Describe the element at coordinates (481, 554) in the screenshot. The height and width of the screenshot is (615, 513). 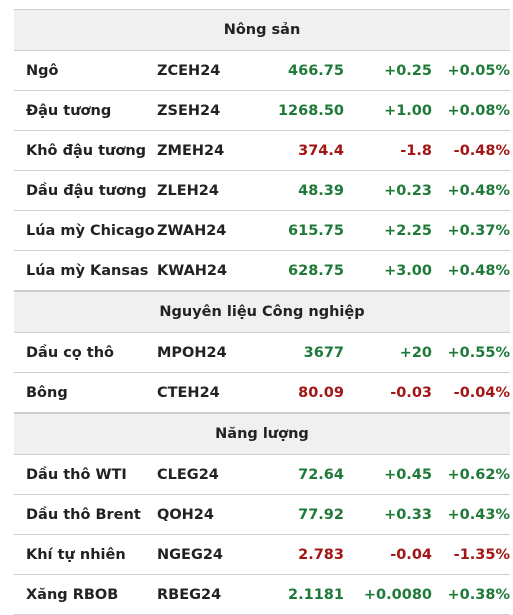
I see `change-percent: -1.35%` at that location.